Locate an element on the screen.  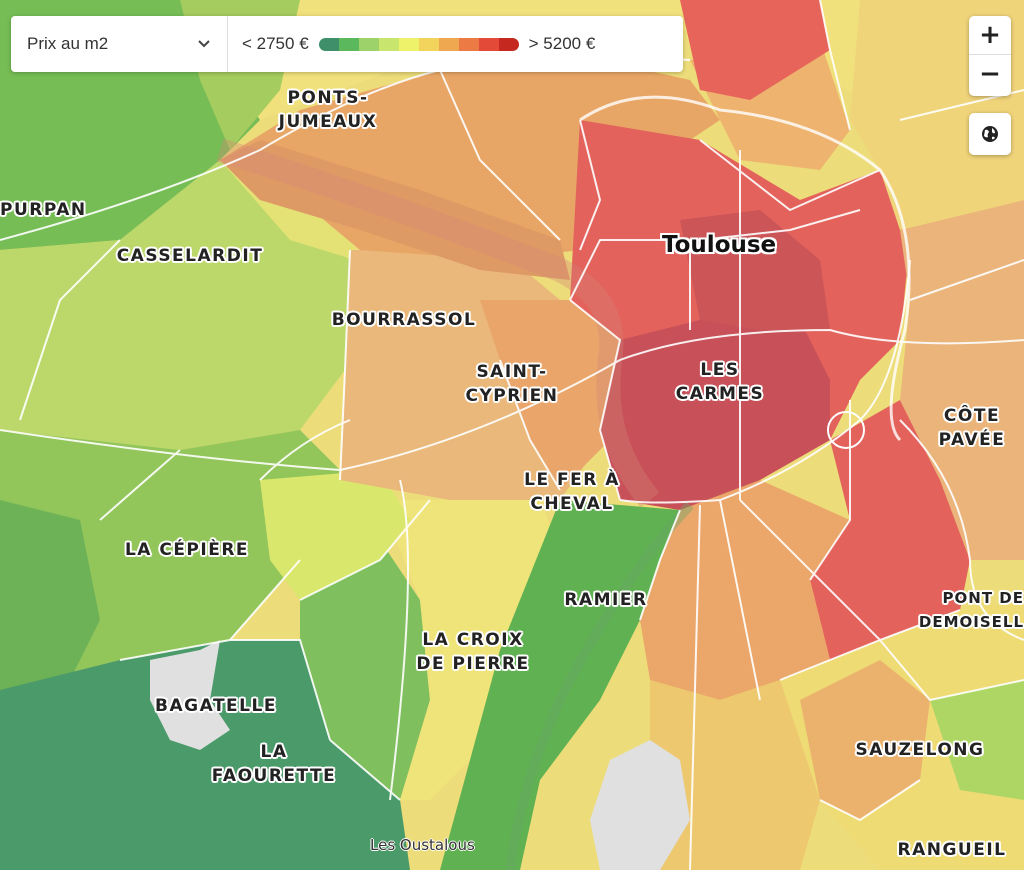
district-label-la-croix-de-pierre: LA CROIX DE PIERRE is located at coordinates (473, 652).